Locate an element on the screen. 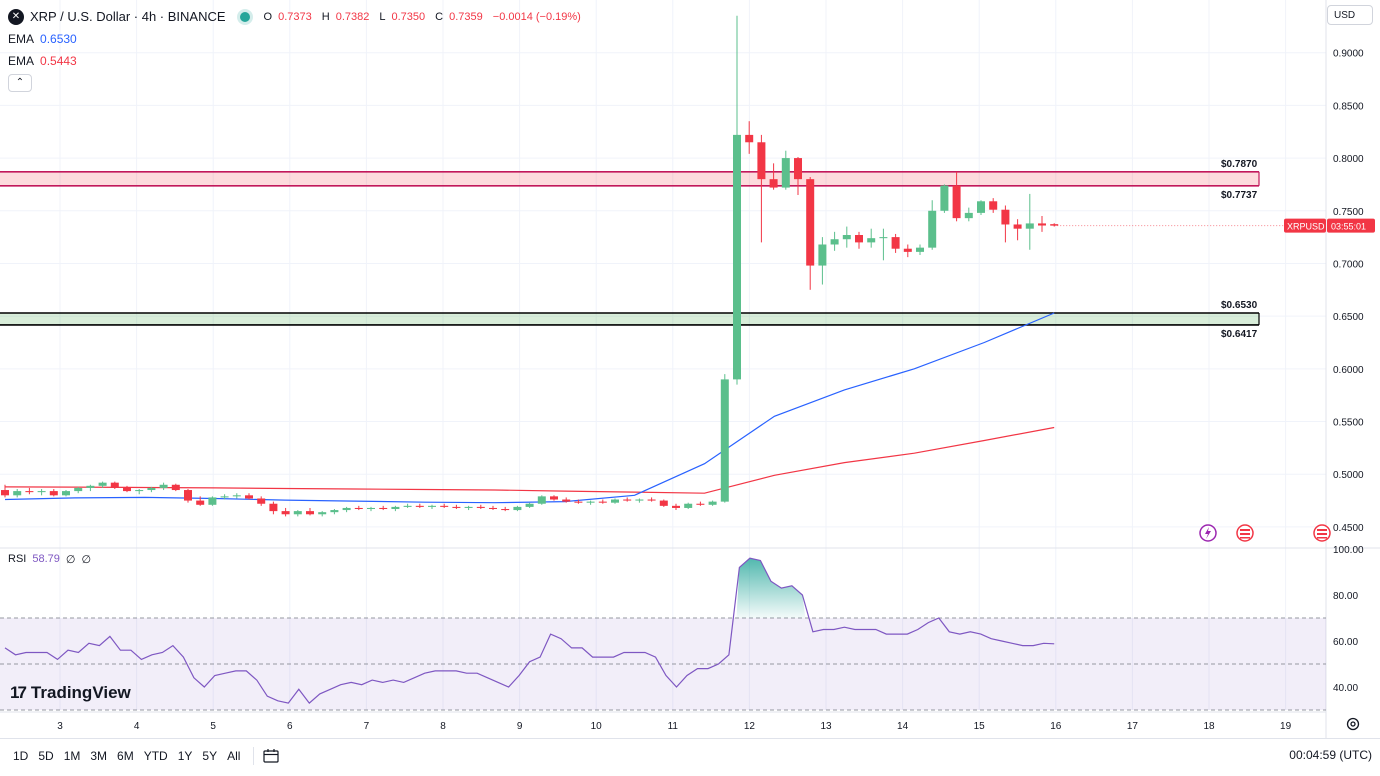 The width and height of the screenshot is (1380, 776). us-flag-icon-edge is located at coordinates (1322, 533).